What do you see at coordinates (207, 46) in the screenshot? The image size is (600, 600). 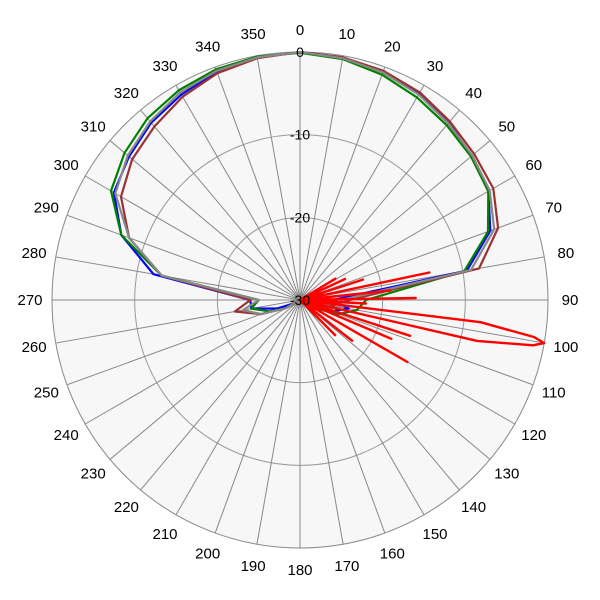 I see `angle-tick-label: 340` at bounding box center [207, 46].